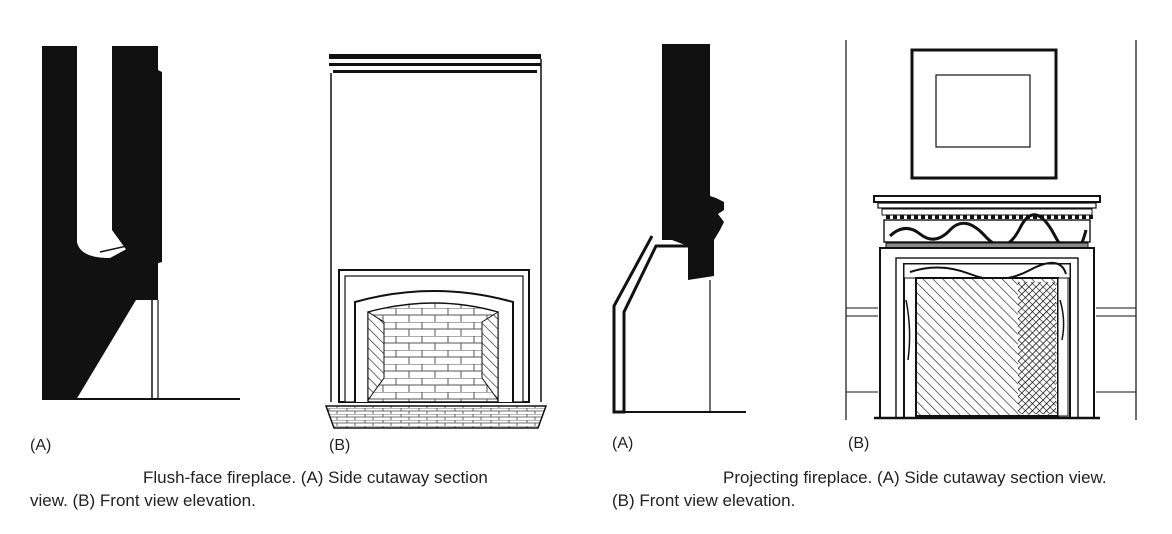 Image resolution: width=1172 pixels, height=534 pixels. What do you see at coordinates (623, 443) in the screenshot?
I see `label-right-a: (A)` at bounding box center [623, 443].